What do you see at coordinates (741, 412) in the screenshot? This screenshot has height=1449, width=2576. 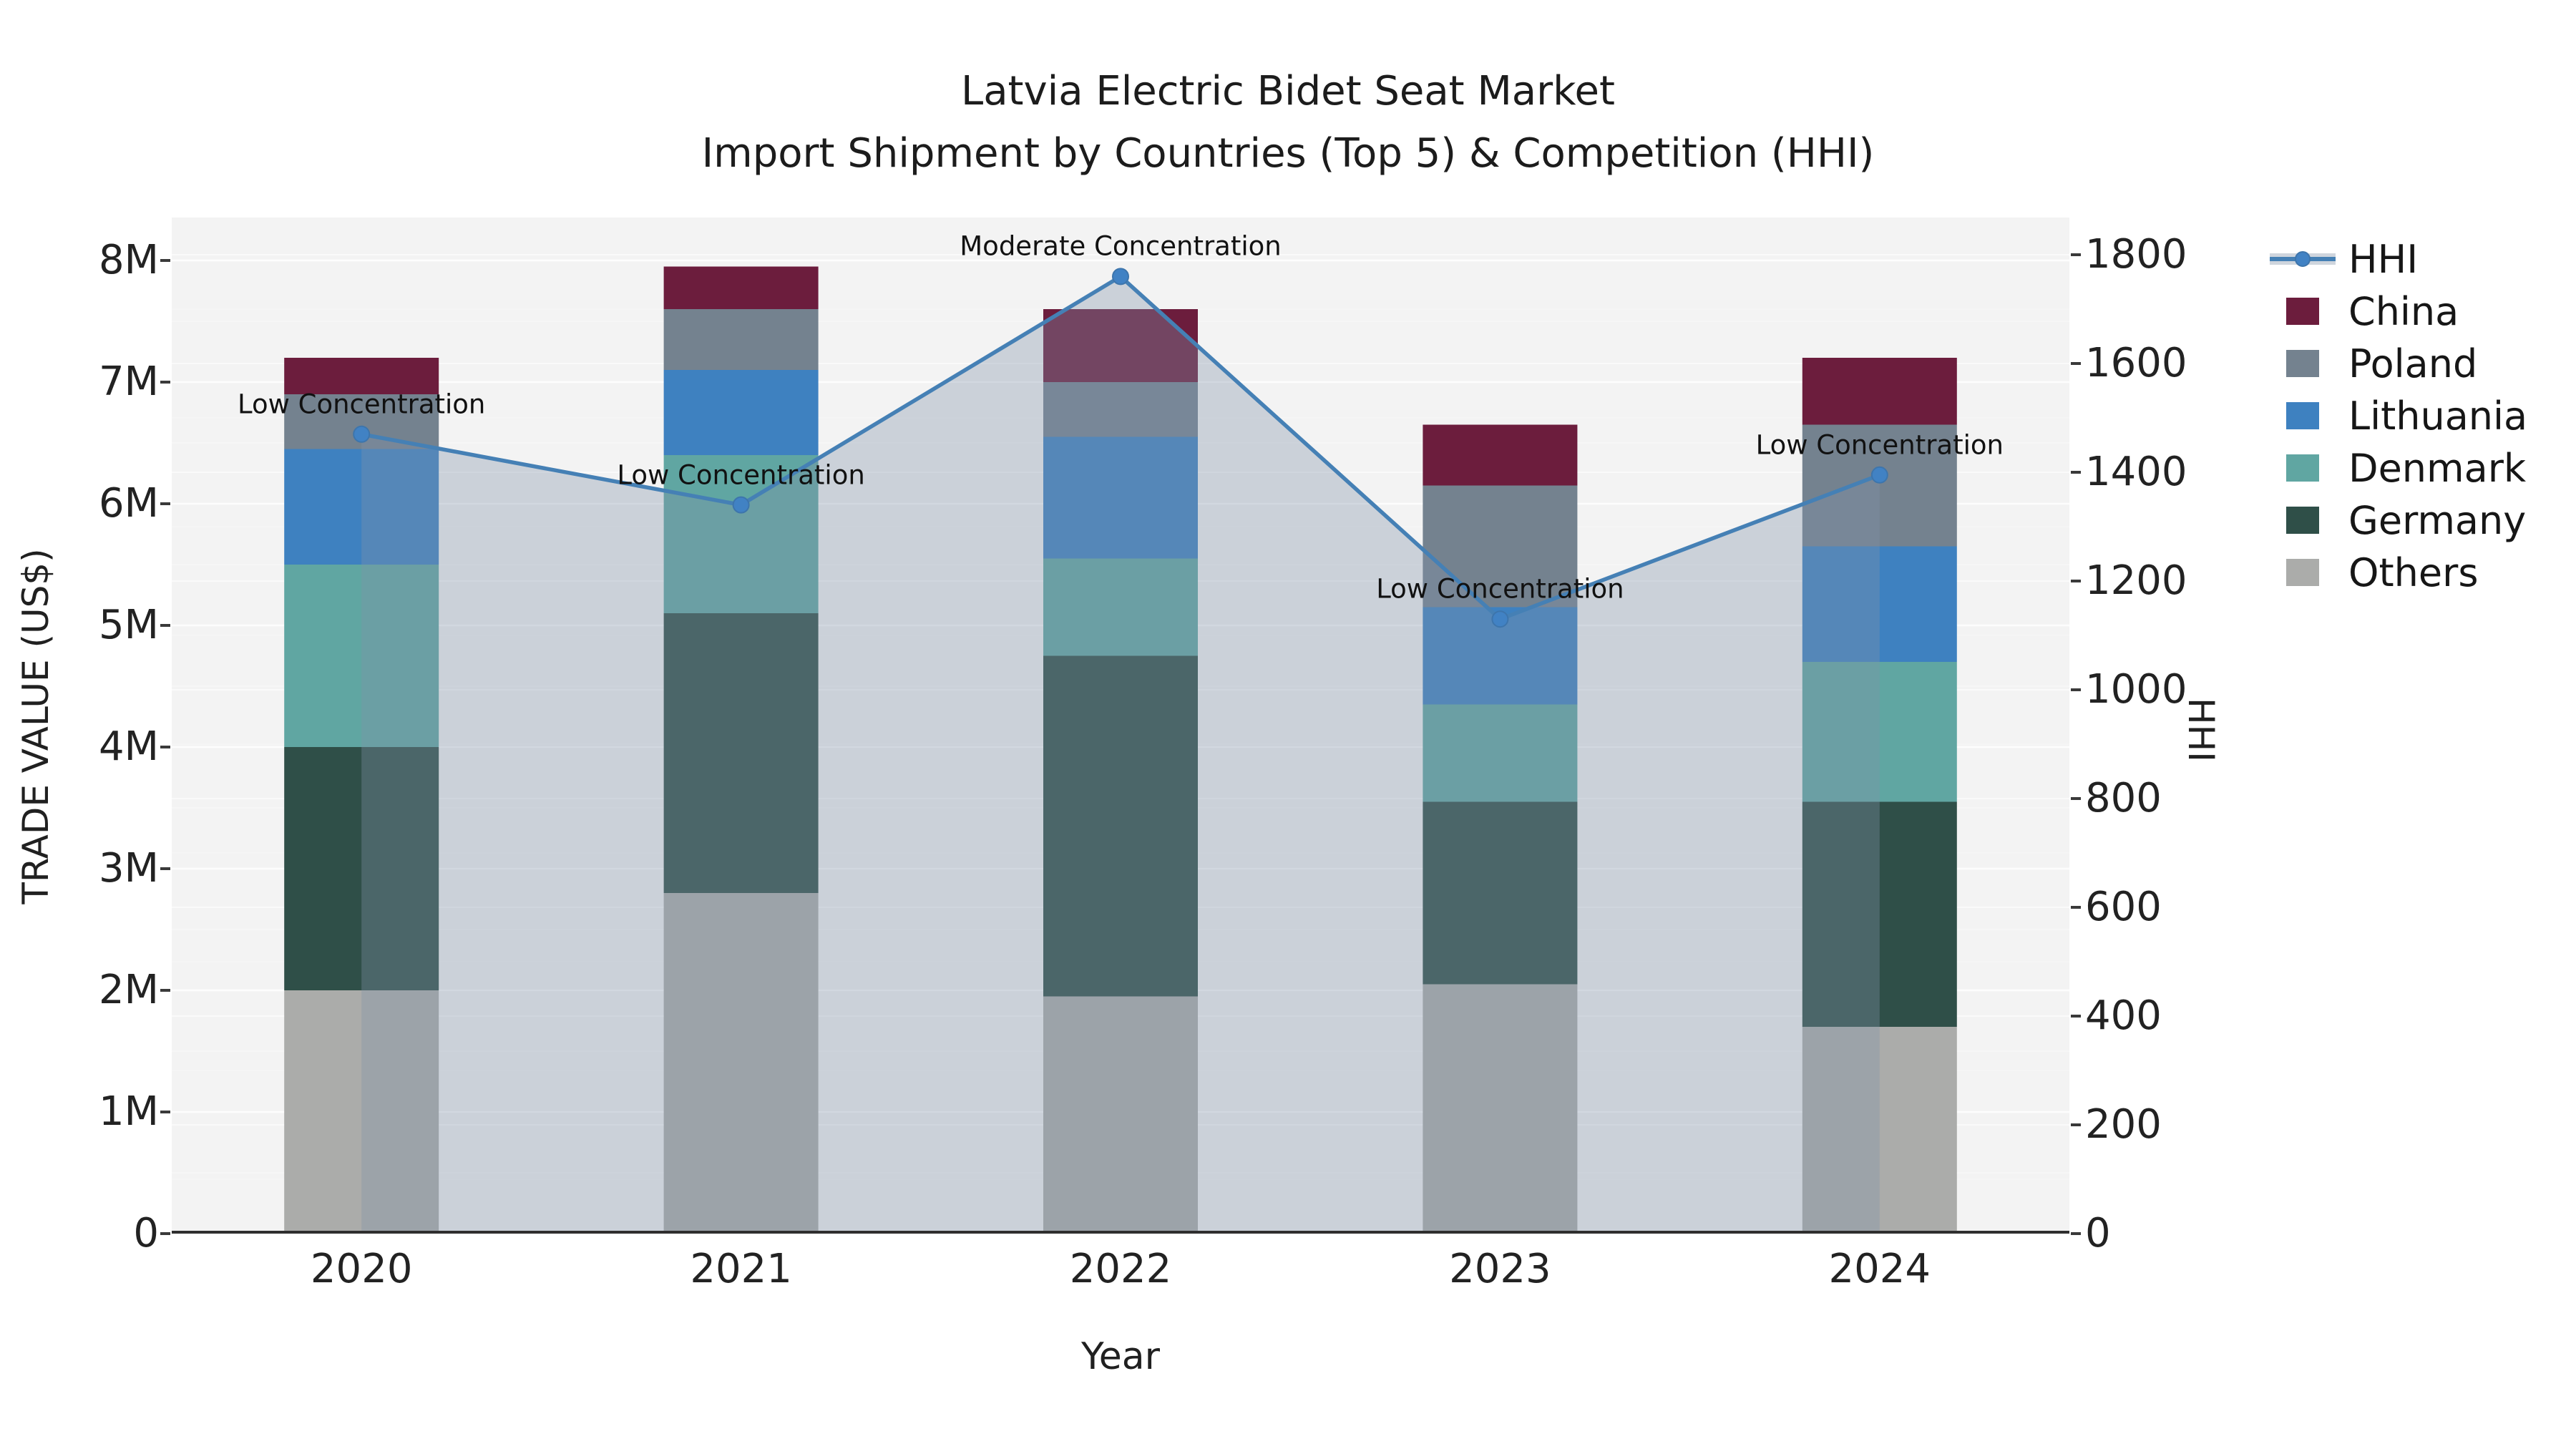 I see `bar-segment-lithuania-2021` at bounding box center [741, 412].